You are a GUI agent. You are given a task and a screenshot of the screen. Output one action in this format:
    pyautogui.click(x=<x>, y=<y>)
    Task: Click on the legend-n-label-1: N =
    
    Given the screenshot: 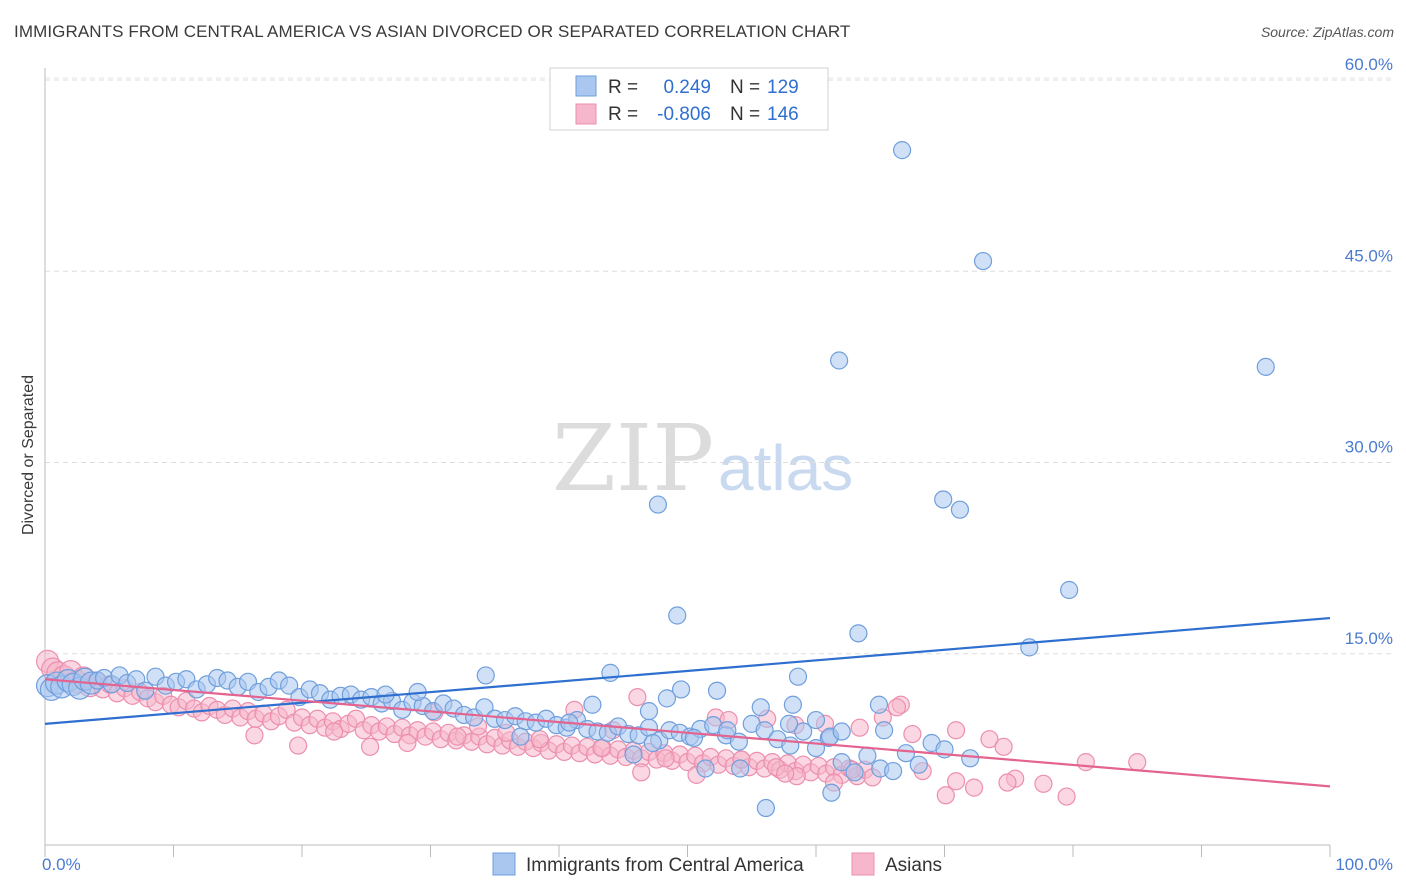 What is the action you would take?
    pyautogui.click(x=745, y=87)
    